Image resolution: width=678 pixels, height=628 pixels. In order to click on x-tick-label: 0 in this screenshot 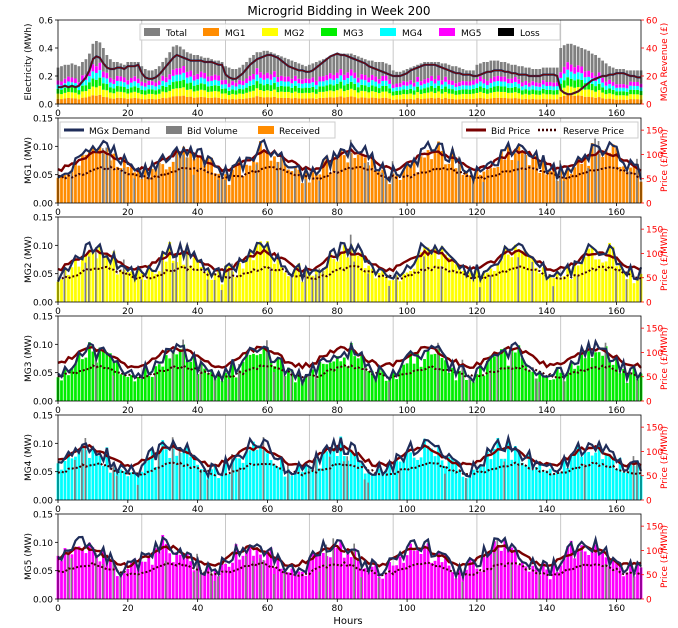, I will do `click(58, 510)`.